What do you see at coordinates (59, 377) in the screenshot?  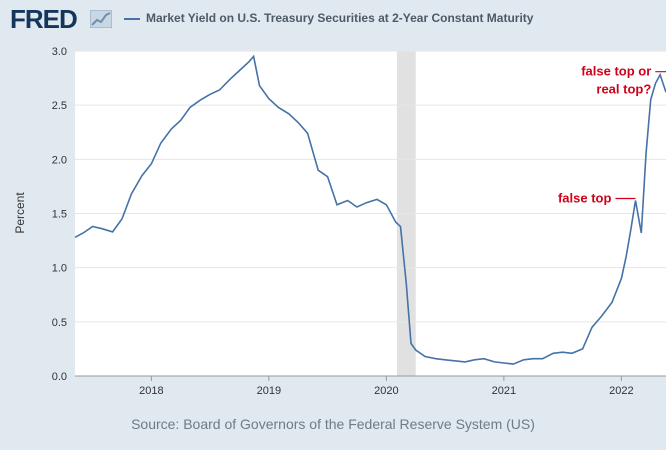 I see `y-tick-label: 0.0` at bounding box center [59, 377].